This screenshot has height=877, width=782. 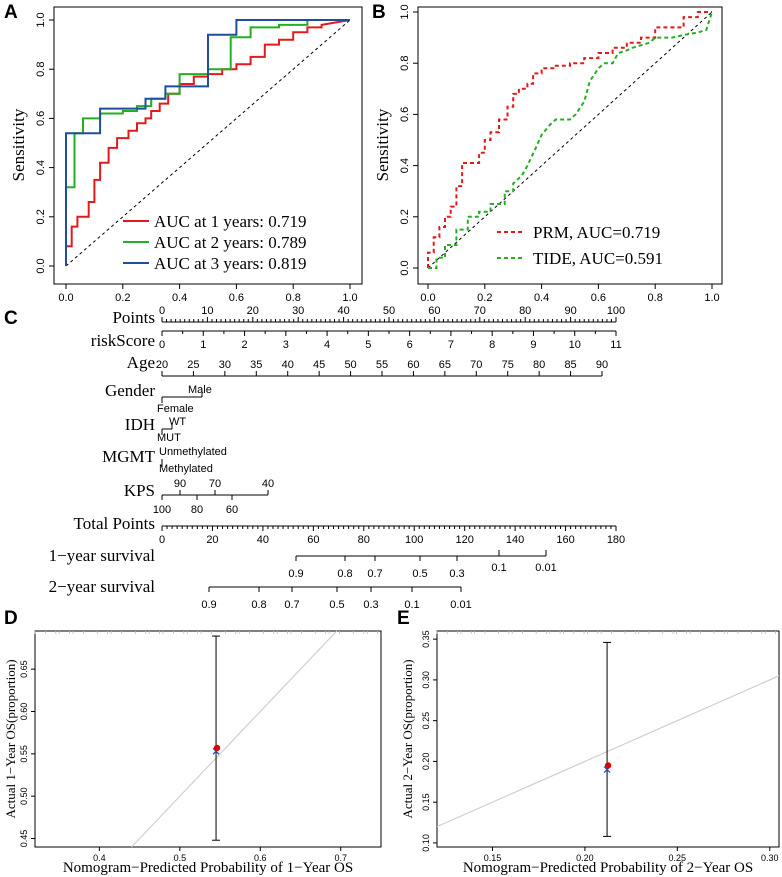 What do you see at coordinates (139, 490) in the screenshot?
I see `nomogram-row-label-6: KPS` at bounding box center [139, 490].